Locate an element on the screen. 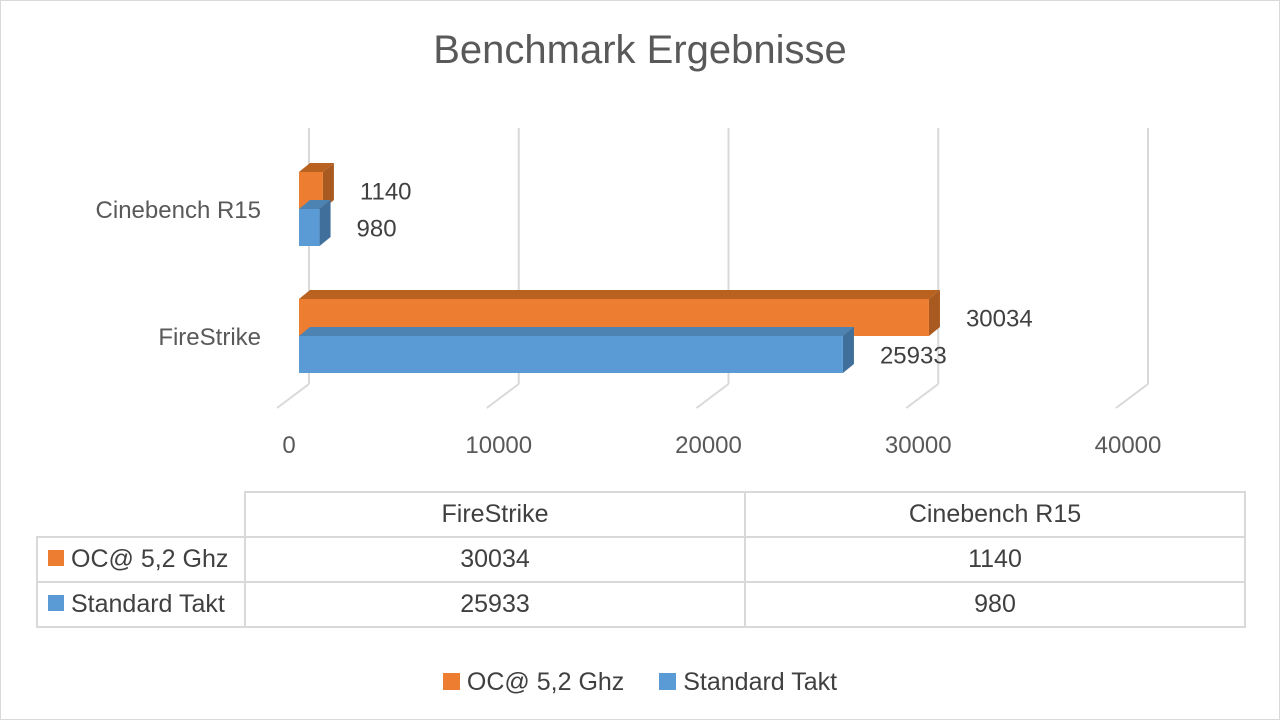 The image size is (1280, 720). data-label: 30034 is located at coordinates (999, 319).